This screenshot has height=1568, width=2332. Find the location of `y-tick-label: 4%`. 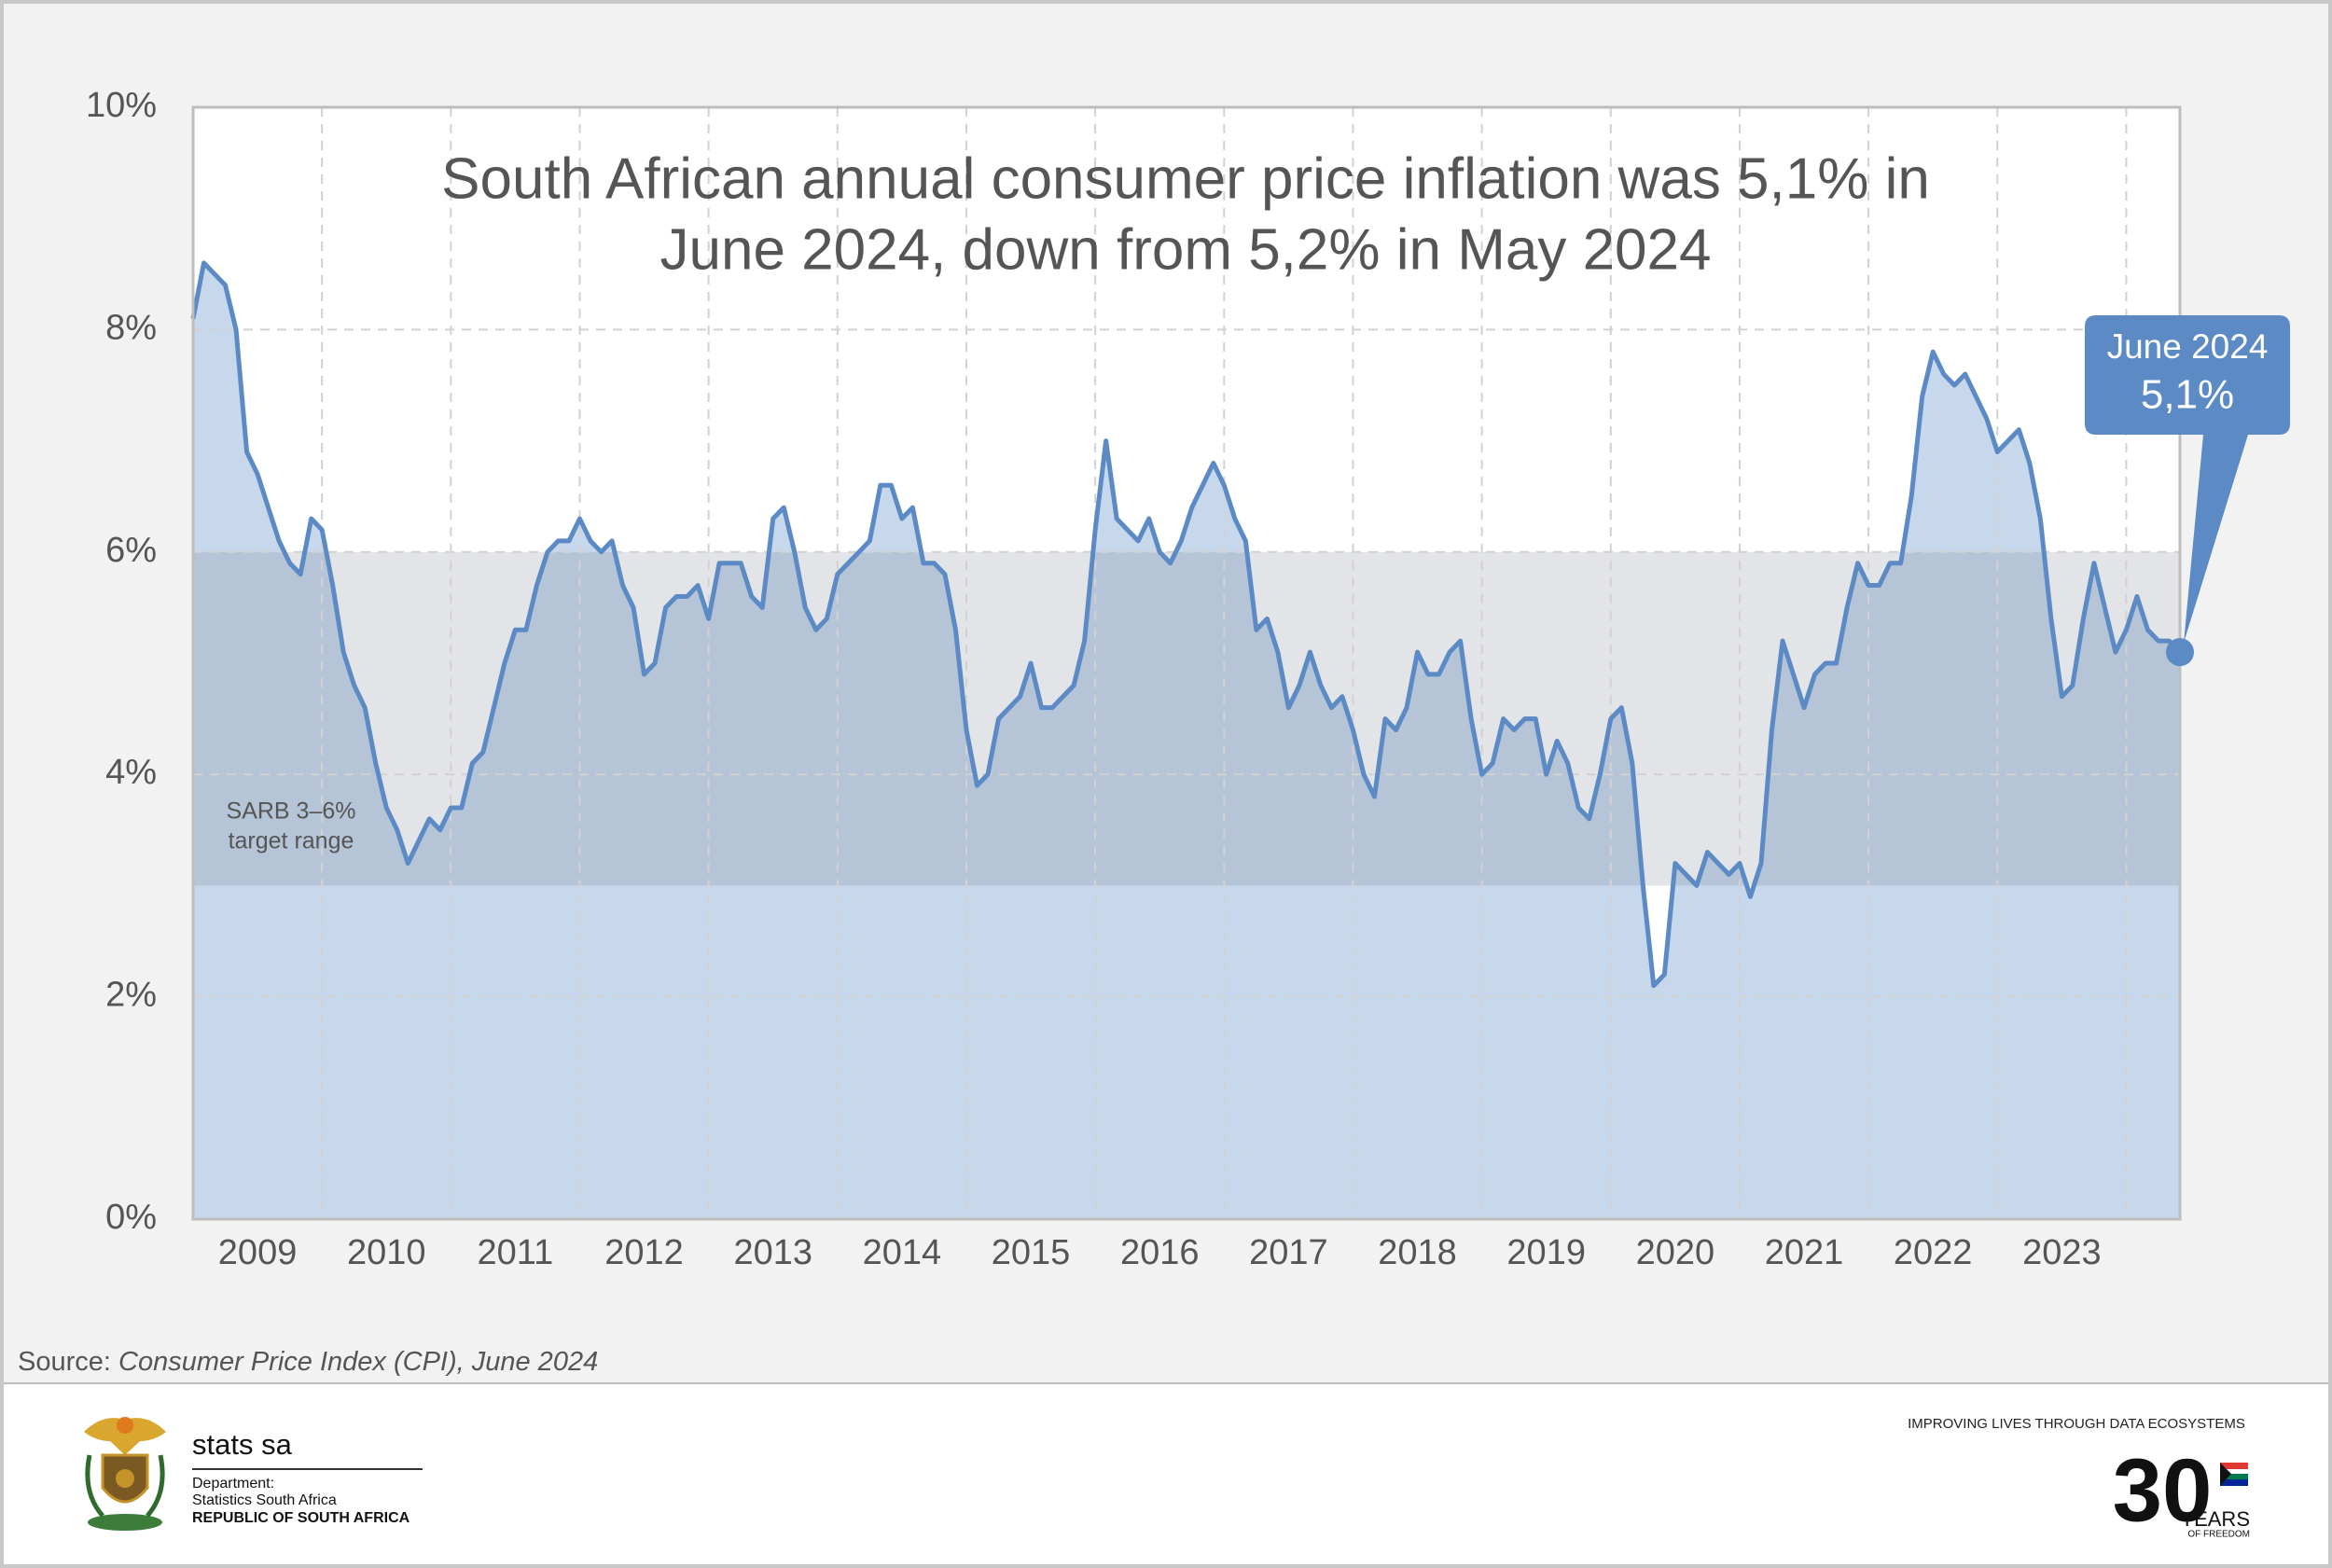

y-tick-label: 4% is located at coordinates (131, 772).